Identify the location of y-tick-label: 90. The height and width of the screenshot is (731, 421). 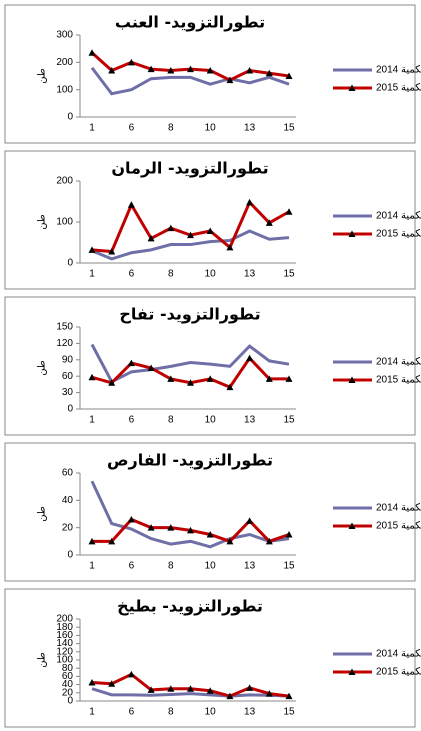
(68, 359).